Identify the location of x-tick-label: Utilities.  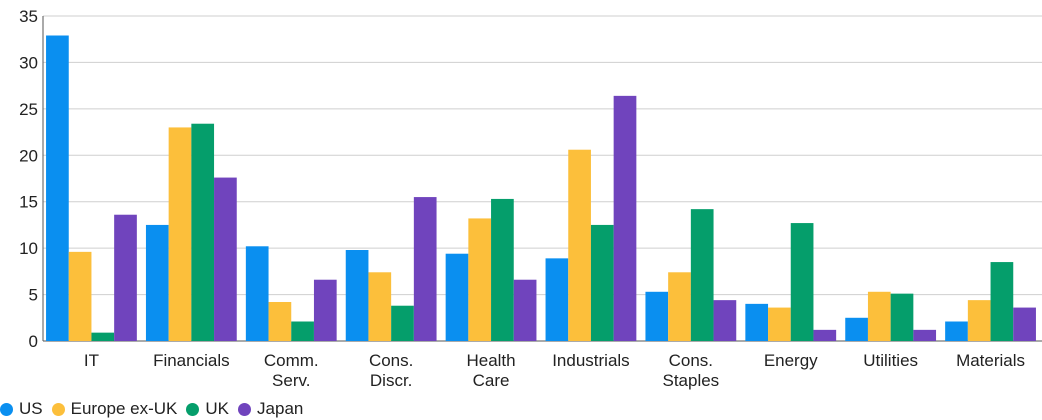
(890, 360).